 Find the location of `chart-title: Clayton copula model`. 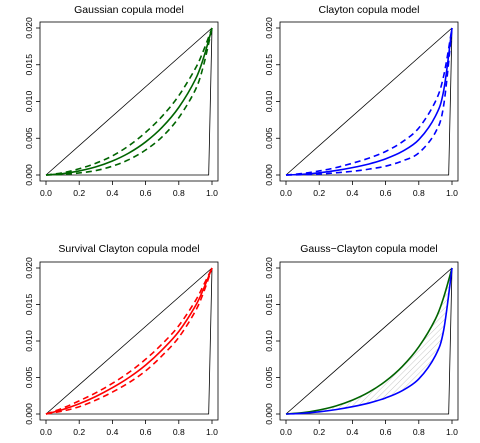

chart-title: Clayton copula model is located at coordinates (369, 10).